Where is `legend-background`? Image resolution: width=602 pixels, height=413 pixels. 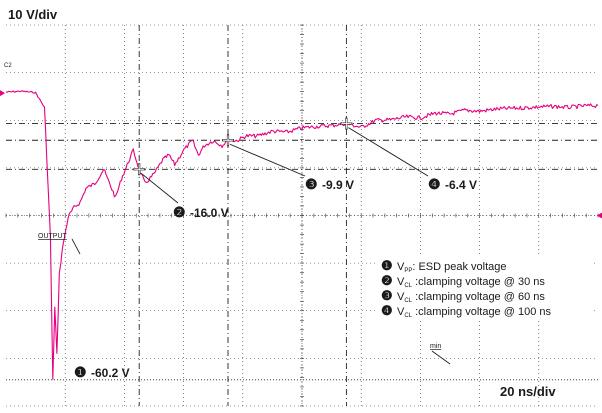 legend-background is located at coordinates (485, 288).